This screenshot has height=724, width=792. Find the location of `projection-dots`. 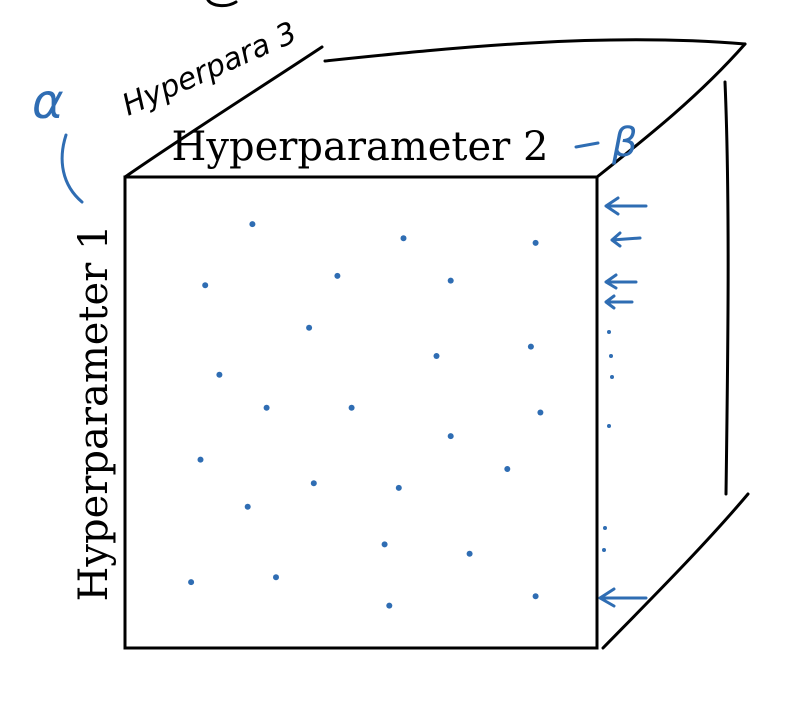

projection-dots is located at coordinates (608, 441).